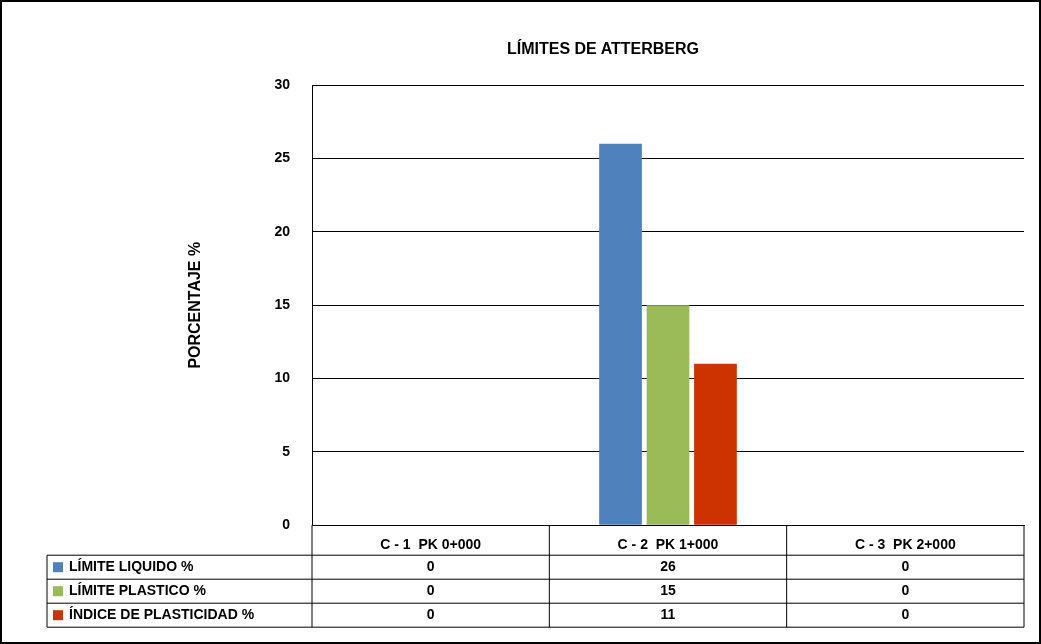  What do you see at coordinates (286, 524) in the screenshot?
I see `y-tick-label: 0` at bounding box center [286, 524].